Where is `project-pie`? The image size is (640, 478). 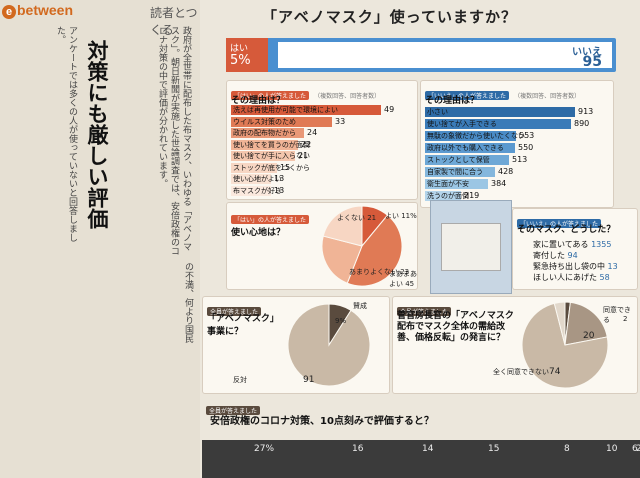
project-pie is located at coordinates (329, 345).